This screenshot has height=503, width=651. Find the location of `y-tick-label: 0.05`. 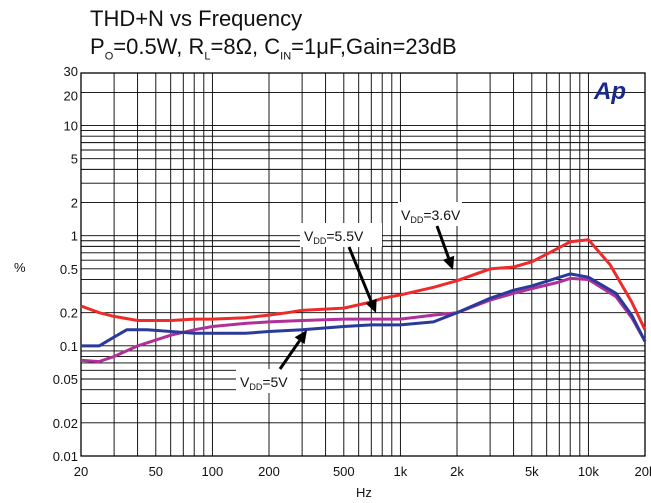

y-tick-label: 0.05 is located at coordinates (65, 379).